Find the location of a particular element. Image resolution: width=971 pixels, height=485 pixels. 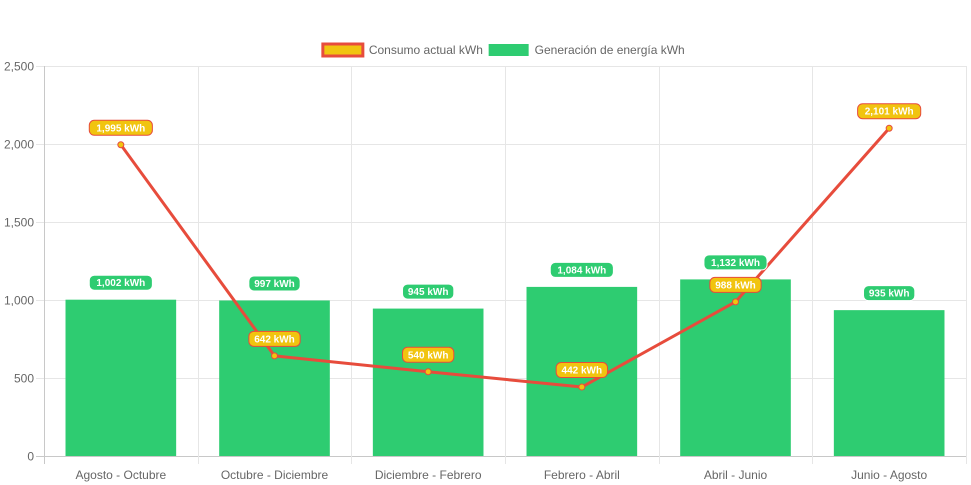

x-tick-label: Febrero - Abril is located at coordinates (582, 475).